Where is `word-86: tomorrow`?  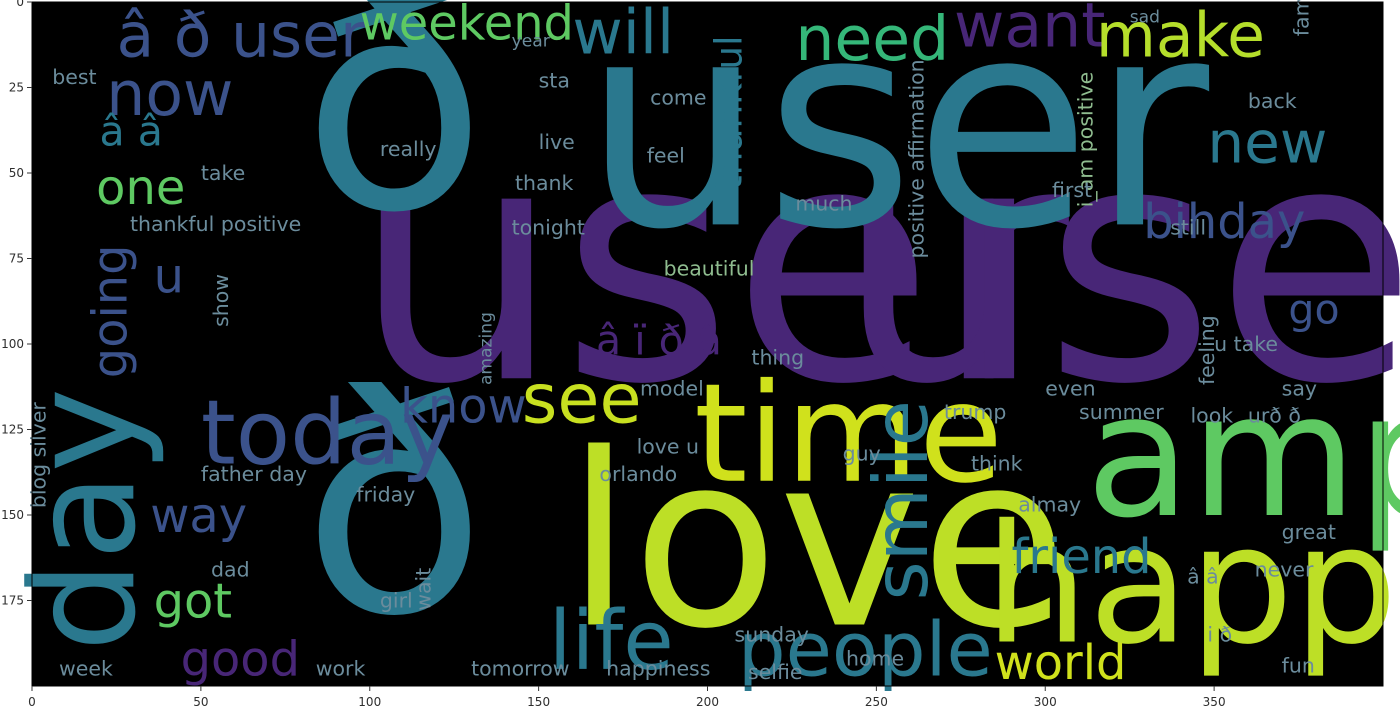 word-86: tomorrow is located at coordinates (520, 669).